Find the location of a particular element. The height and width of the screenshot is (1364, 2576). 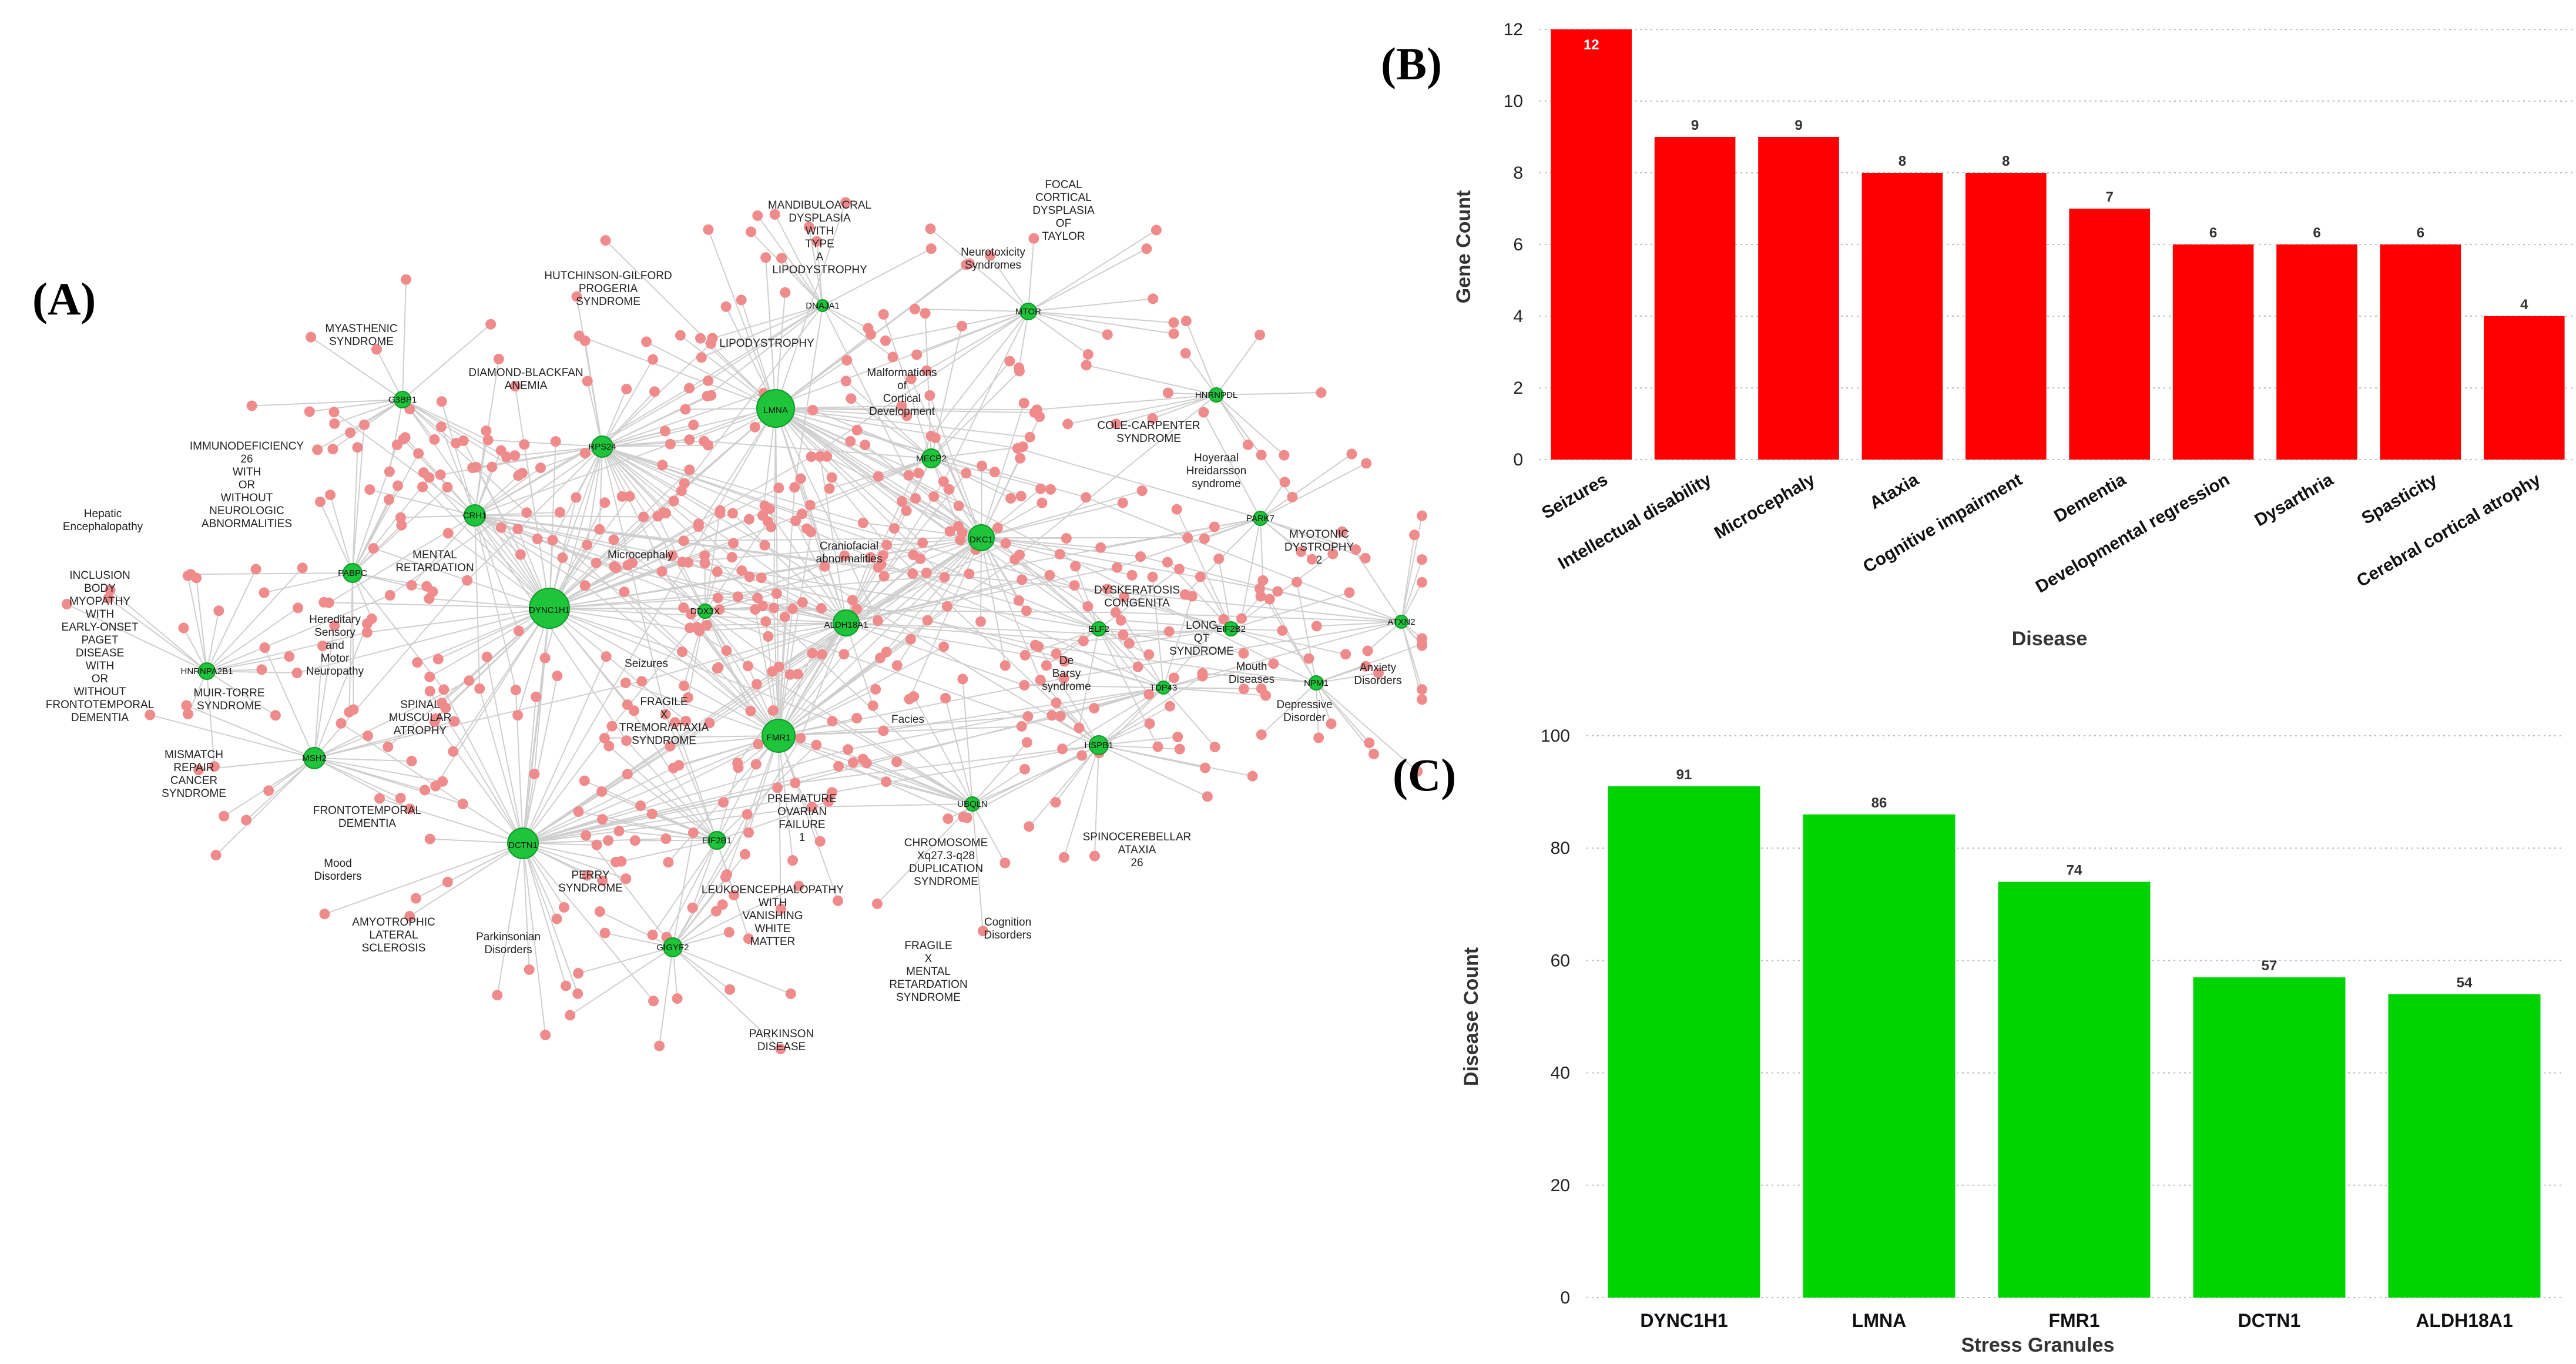

bar-cerebral-cortical-atrophy is located at coordinates (2525, 388).